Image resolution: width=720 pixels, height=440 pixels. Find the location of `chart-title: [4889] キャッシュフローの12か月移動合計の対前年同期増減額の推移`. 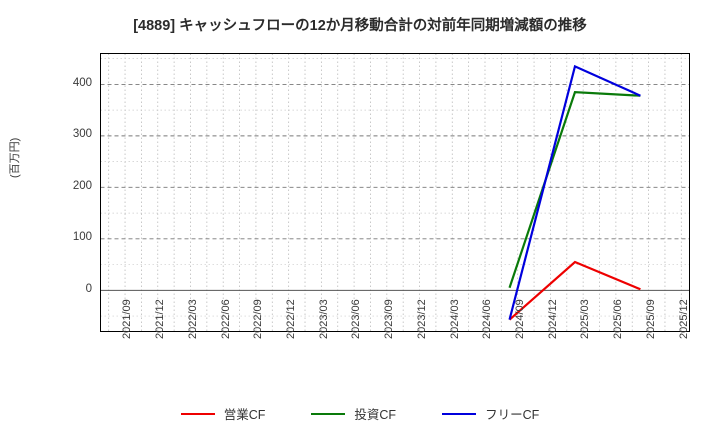

chart-title: [4889] キャッシュフローの12か月移動合計の対前年同期増減額の推移 is located at coordinates (360, 26).